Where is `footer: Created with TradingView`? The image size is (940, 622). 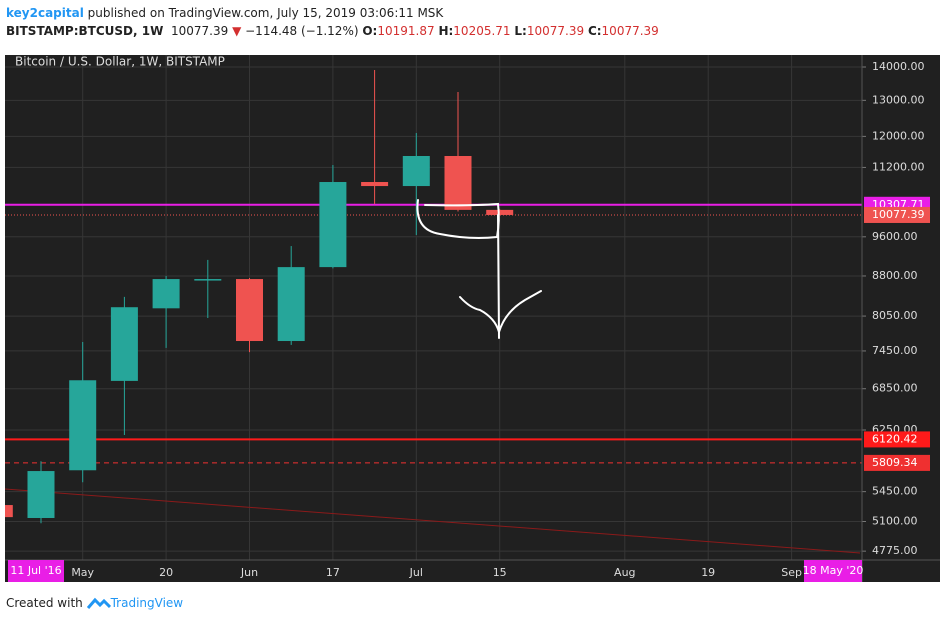 footer: Created with TradingView is located at coordinates (94, 603).